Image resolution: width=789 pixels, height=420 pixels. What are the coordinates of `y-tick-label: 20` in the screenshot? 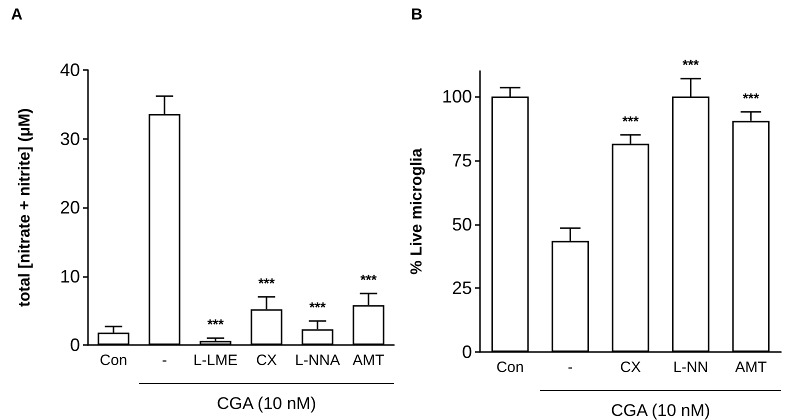 It's located at (70, 208).